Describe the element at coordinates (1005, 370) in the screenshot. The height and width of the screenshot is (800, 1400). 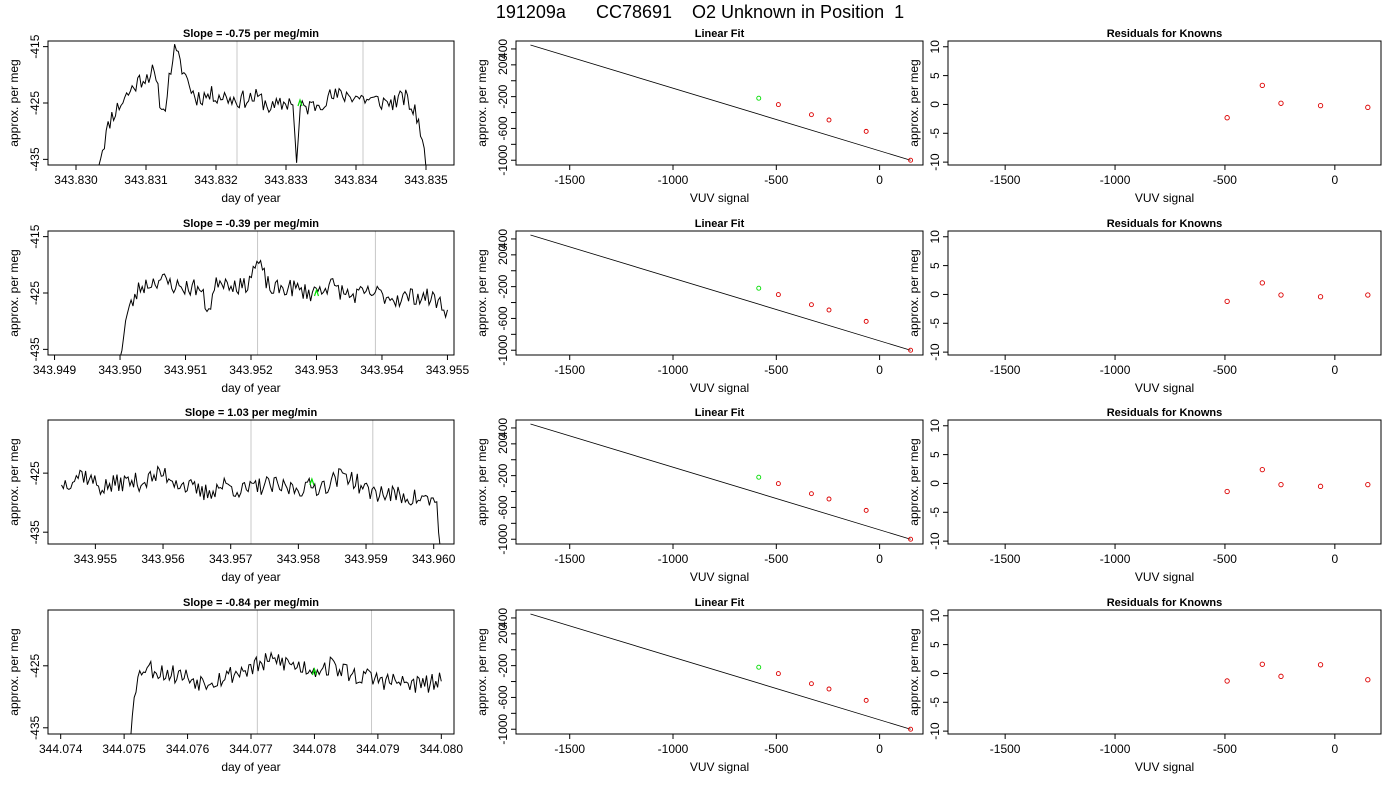
I see `x-tick-label: -1500` at that location.